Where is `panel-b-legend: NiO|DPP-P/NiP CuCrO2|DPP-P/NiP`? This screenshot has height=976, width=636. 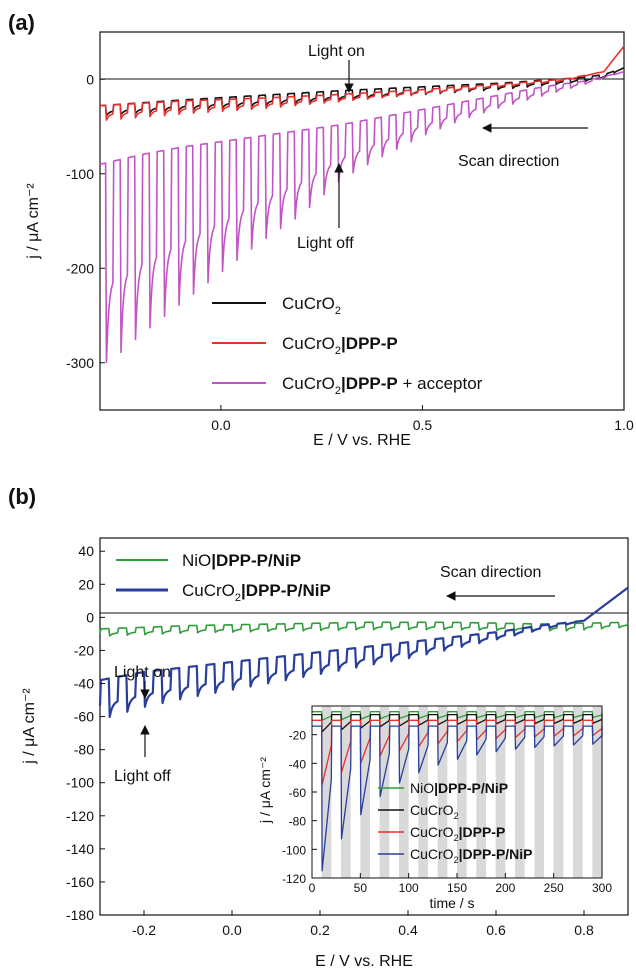 panel-b-legend: NiO|DPP-P/NiP CuCrO2|DPP-P/NiP is located at coordinates (223, 577).